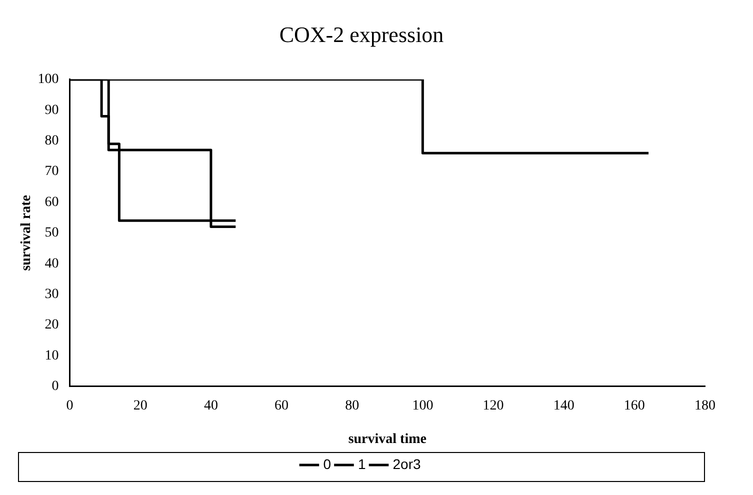  What do you see at coordinates (211, 406) in the screenshot?
I see `x-tick-label: 40` at bounding box center [211, 406].